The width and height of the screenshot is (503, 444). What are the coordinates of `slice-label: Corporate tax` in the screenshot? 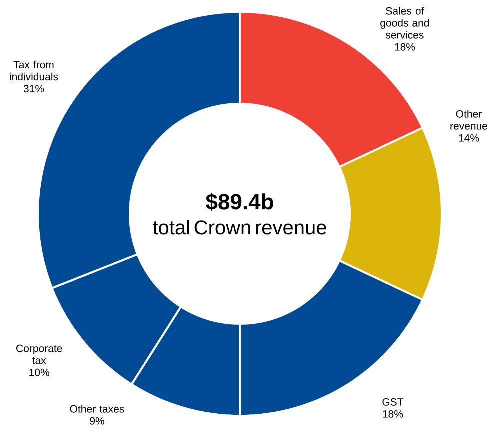 It's located at (39, 354).